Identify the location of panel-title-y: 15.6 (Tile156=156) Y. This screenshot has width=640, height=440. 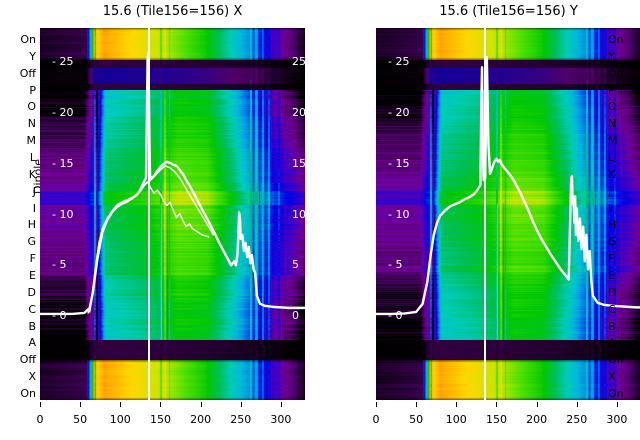
(508, 11).